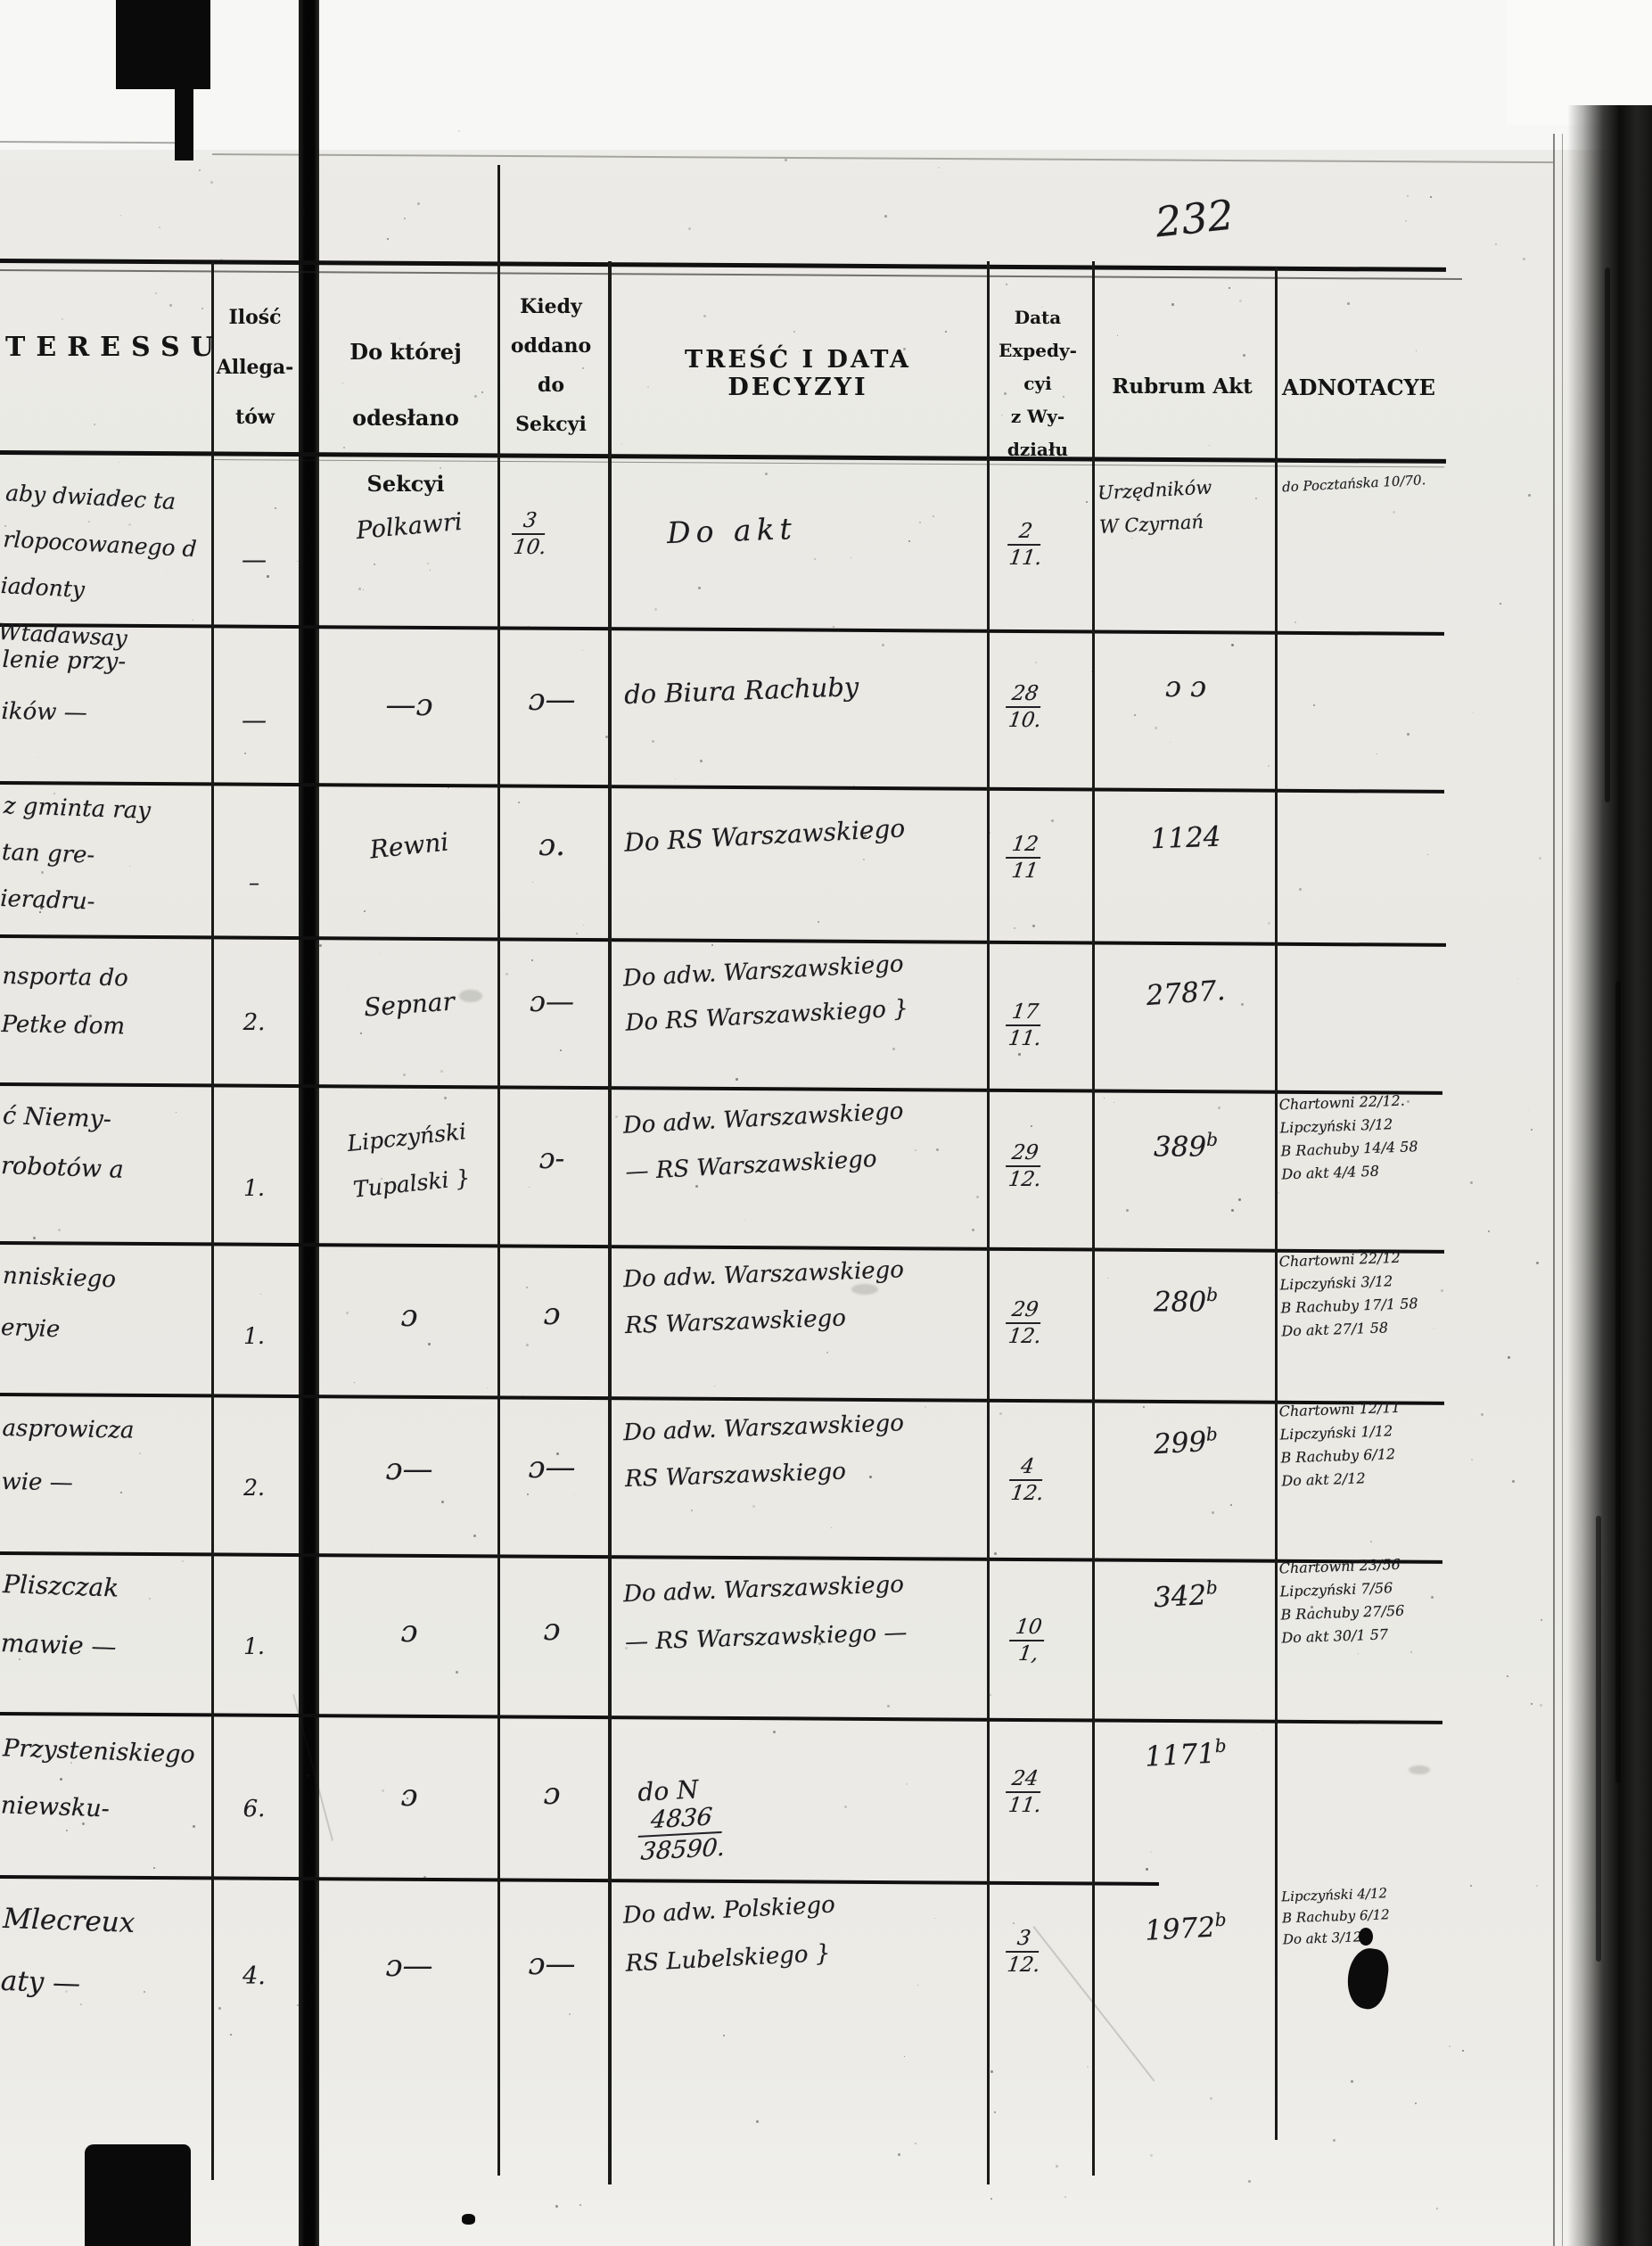  What do you see at coordinates (1182, 387) in the screenshot?
I see `header-rubrum-akt: Rubrum Akt` at bounding box center [1182, 387].